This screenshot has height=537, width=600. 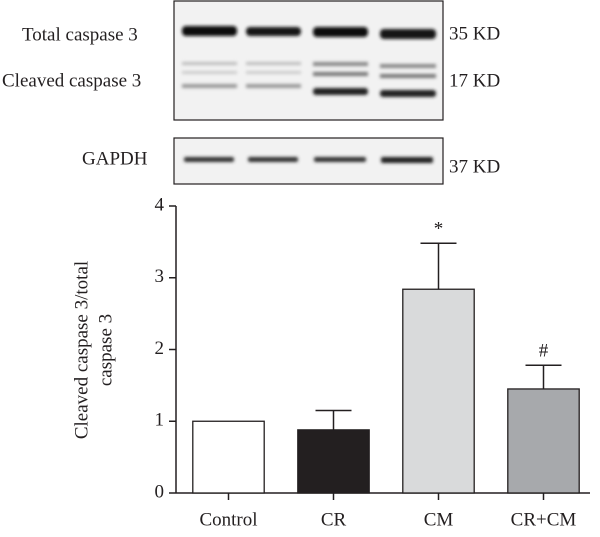 I want to click on y-tick-label: 3, so click(x=160, y=276).